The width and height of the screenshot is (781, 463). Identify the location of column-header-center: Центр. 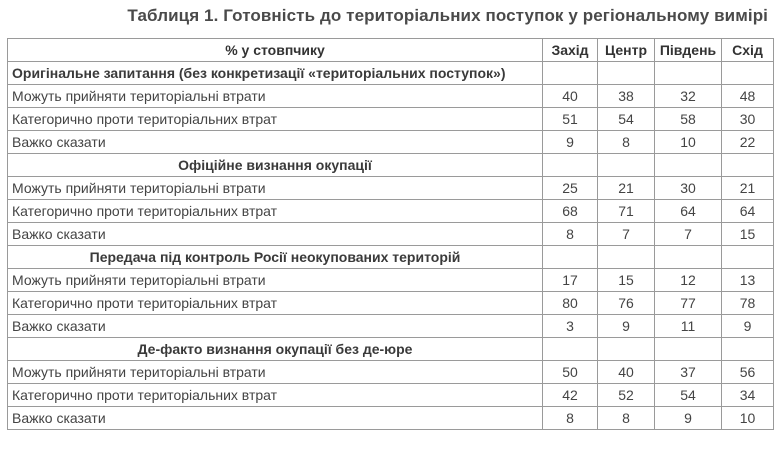
(626, 50).